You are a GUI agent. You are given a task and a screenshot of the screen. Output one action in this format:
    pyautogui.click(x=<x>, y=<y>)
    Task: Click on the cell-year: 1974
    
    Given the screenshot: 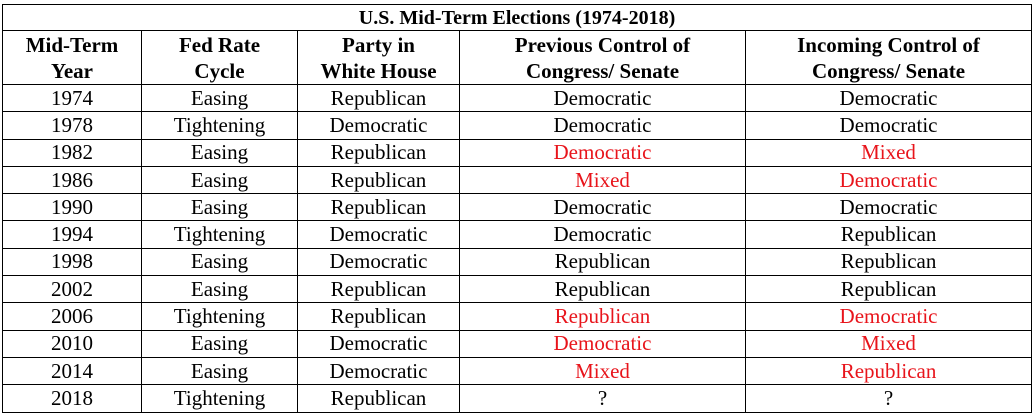 What is the action you would take?
    pyautogui.click(x=72, y=98)
    